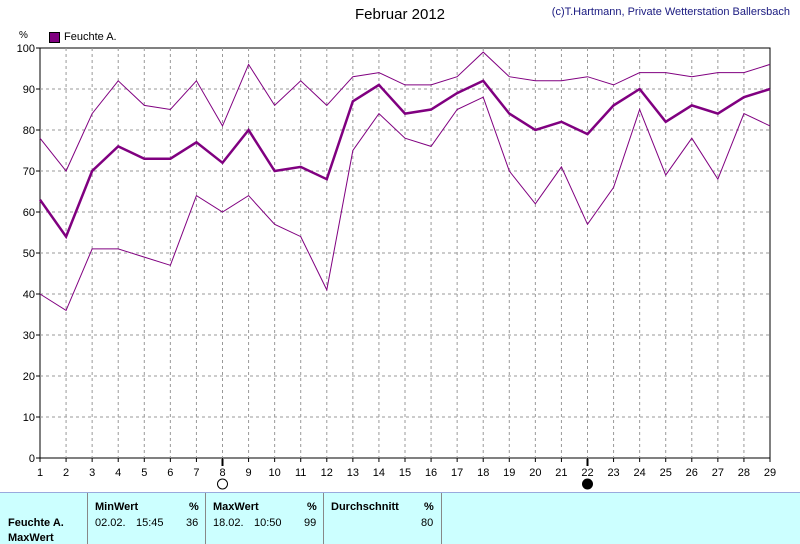 Image resolution: width=800 pixels, height=544 pixels. Describe the element at coordinates (196, 473) in the screenshot. I see `x-tick-label: 7` at that location.